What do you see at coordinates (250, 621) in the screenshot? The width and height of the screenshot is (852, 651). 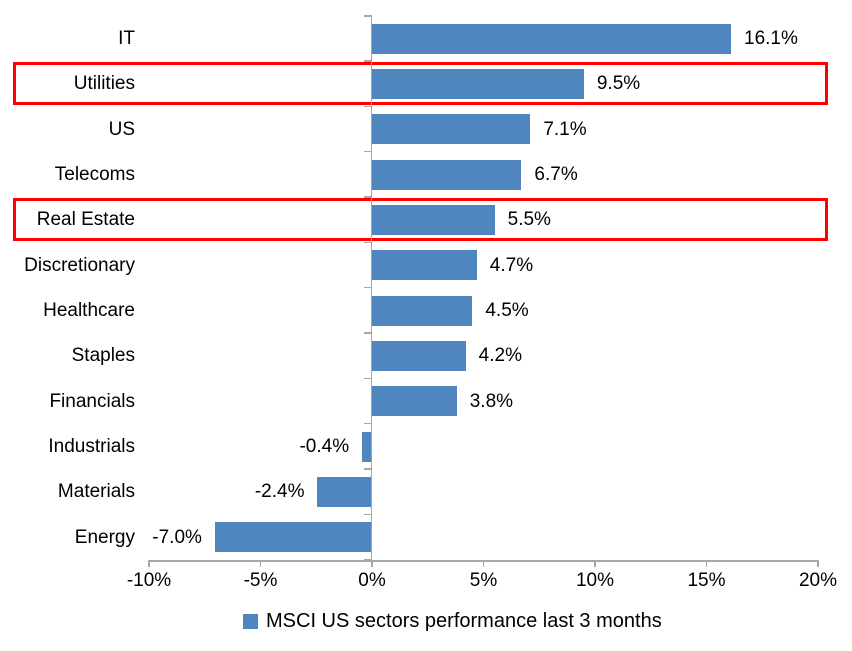 I see `legend-swatch-icon` at bounding box center [250, 621].